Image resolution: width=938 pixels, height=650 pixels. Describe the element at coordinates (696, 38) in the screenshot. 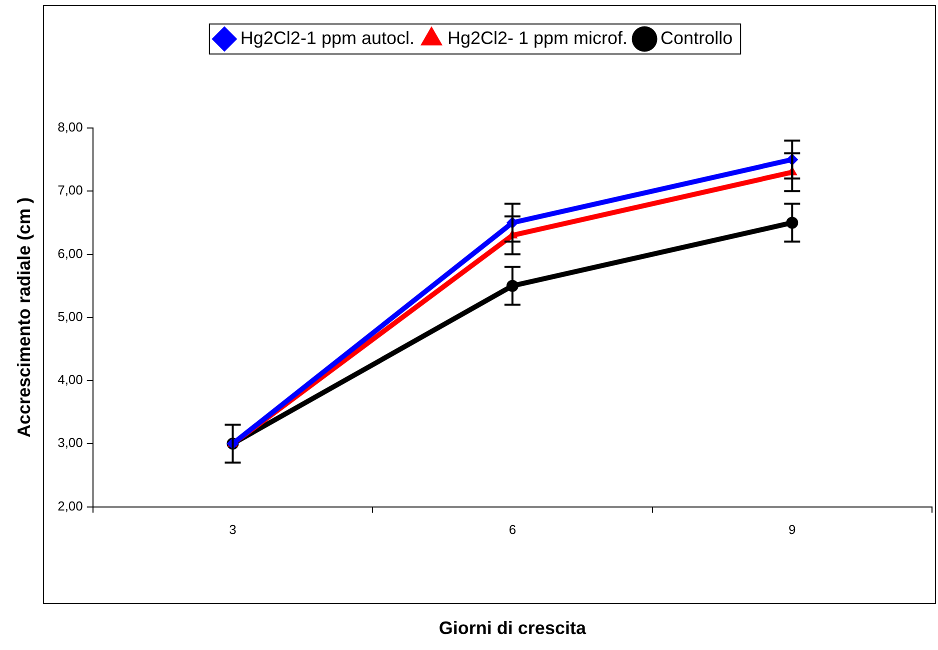

I see `legend-label: Controllo` at that location.